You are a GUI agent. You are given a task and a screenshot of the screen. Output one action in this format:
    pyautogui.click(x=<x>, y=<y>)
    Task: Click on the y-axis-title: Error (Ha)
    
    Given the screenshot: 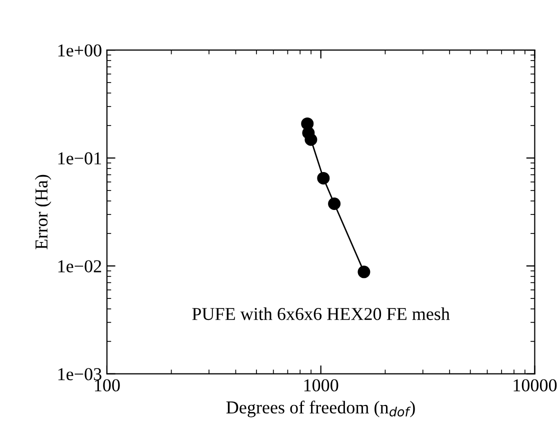 What is the action you would take?
    pyautogui.click(x=43, y=212)
    